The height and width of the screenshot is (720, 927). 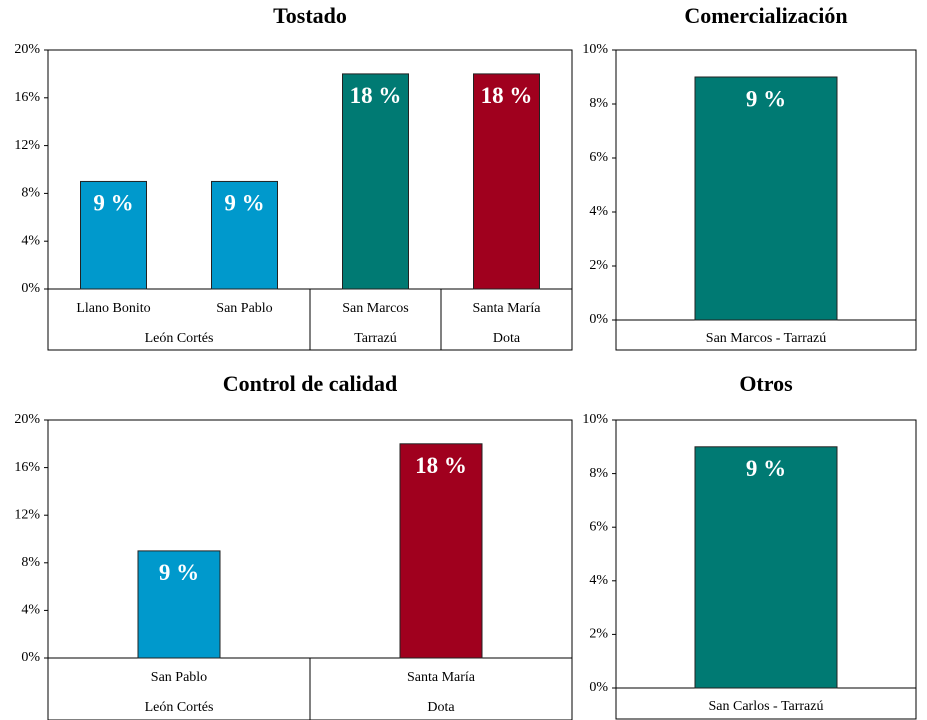 I want to click on x-tick-label: San Marcos, so click(x=375, y=308).